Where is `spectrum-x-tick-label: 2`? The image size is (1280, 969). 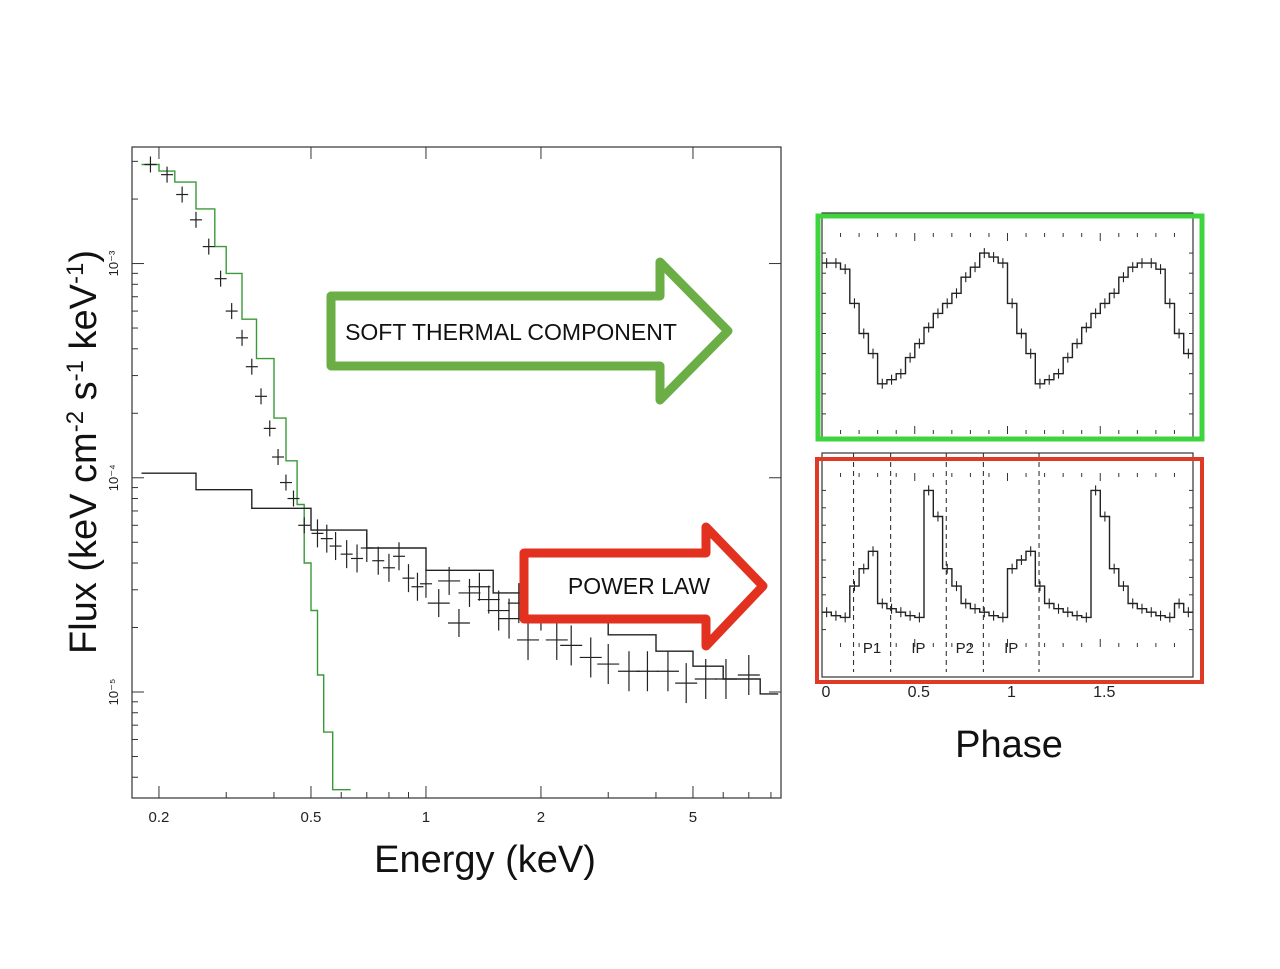
spectrum-x-tick-label: 2 is located at coordinates (541, 817).